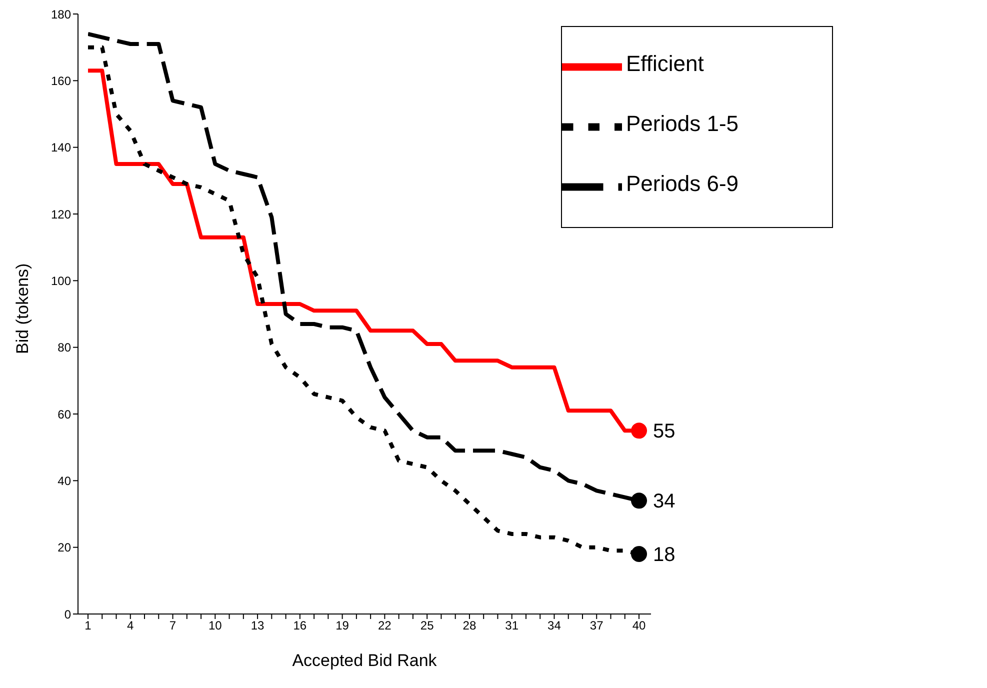 Image resolution: width=987 pixels, height=688 pixels. Describe the element at coordinates (555, 625) in the screenshot. I see `x-tick-label: 34` at that location.